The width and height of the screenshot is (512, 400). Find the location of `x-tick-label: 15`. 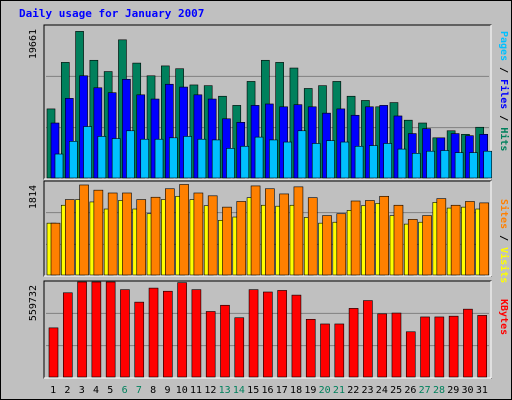

x-tick-label: 15 is located at coordinates (253, 390).